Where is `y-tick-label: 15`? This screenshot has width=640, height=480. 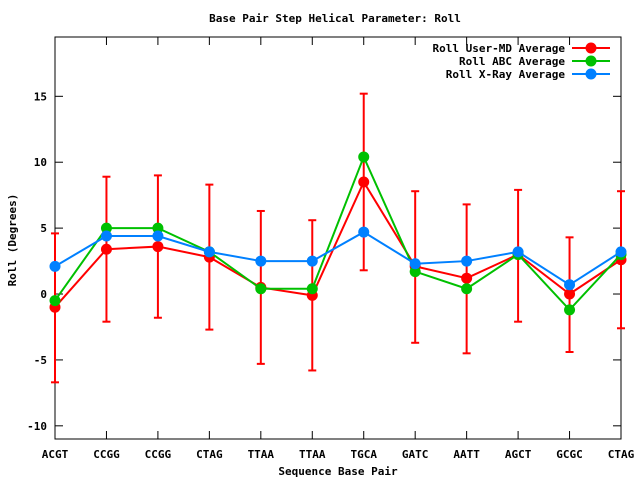
y-tick-label: 15 is located at coordinates (40, 96).